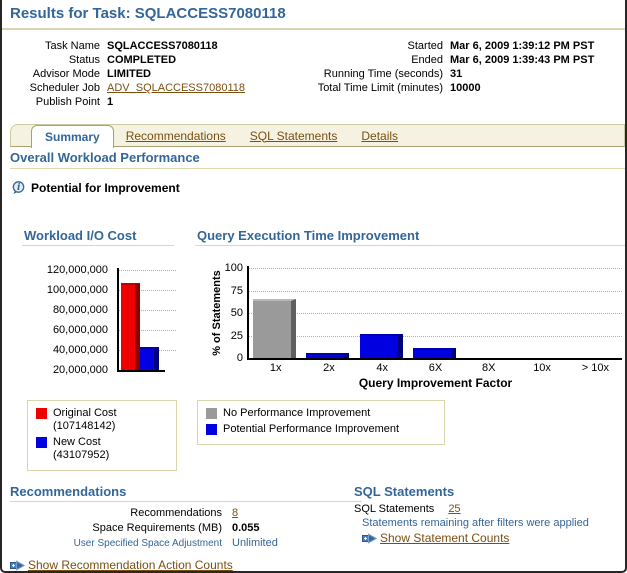 This screenshot has height=573, width=627. I want to click on y-axis, so click(118, 320).